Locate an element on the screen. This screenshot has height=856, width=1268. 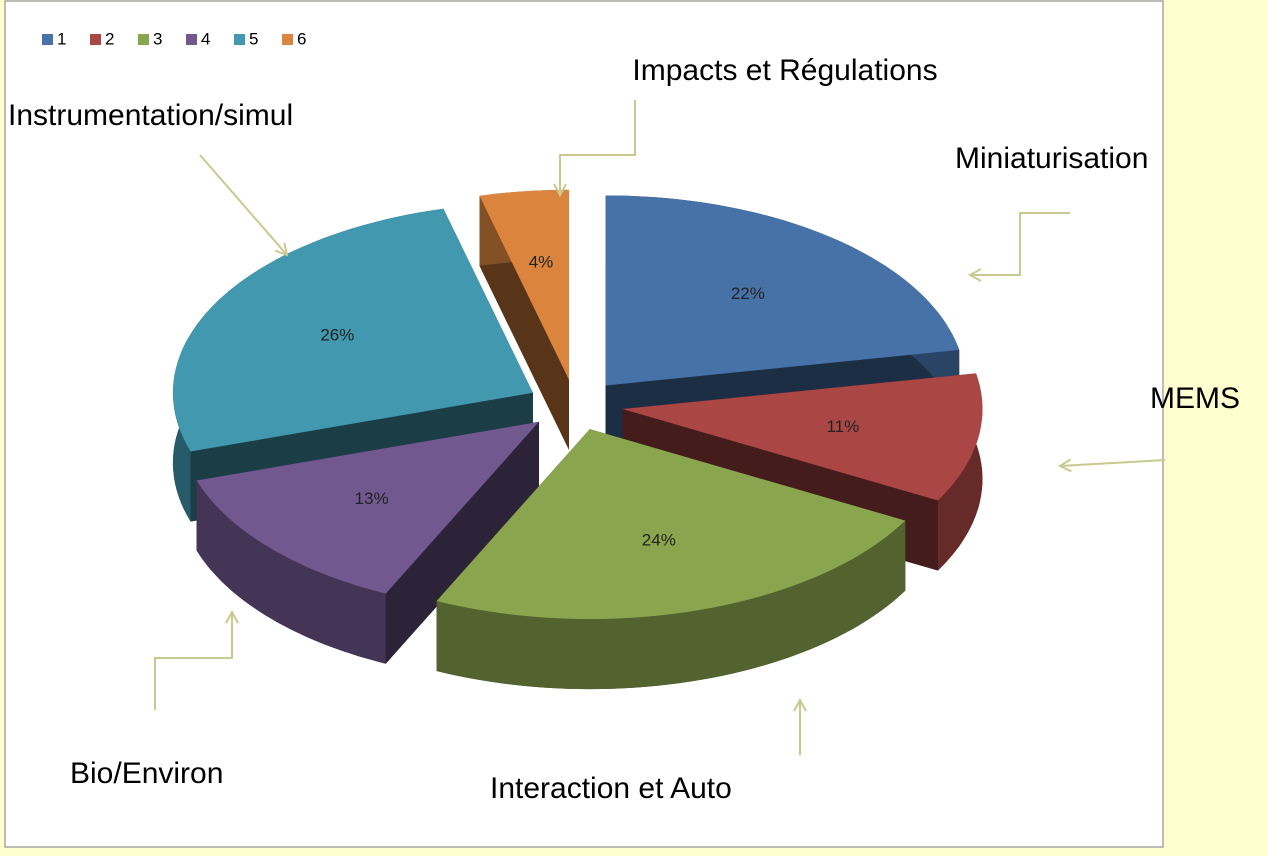
annotation: Interaction et Auto is located at coordinates (611, 788).